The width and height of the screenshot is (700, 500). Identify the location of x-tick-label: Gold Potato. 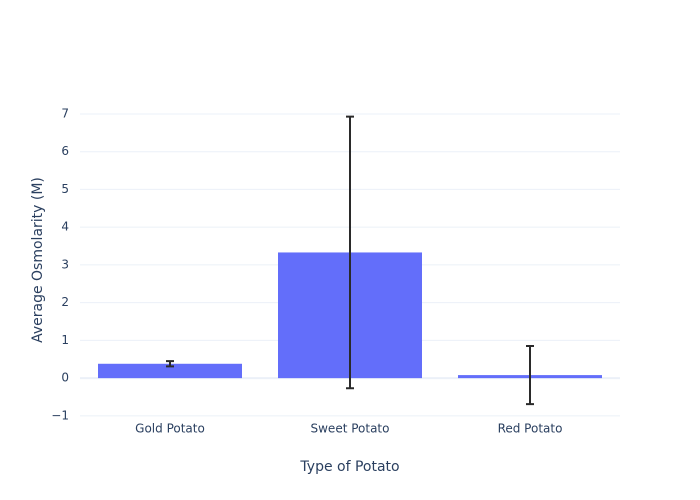
(170, 429).